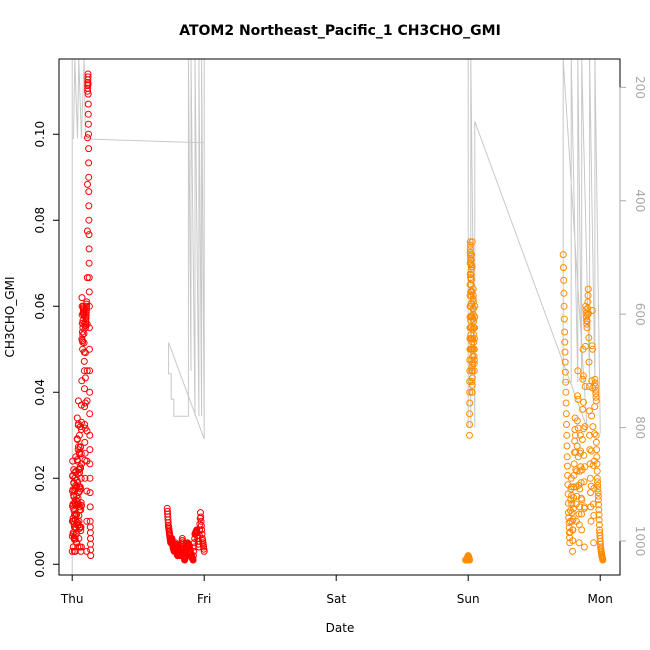 The height and width of the screenshot is (650, 650). What do you see at coordinates (640, 314) in the screenshot?
I see `y2-tick-label: 600` at bounding box center [640, 314].